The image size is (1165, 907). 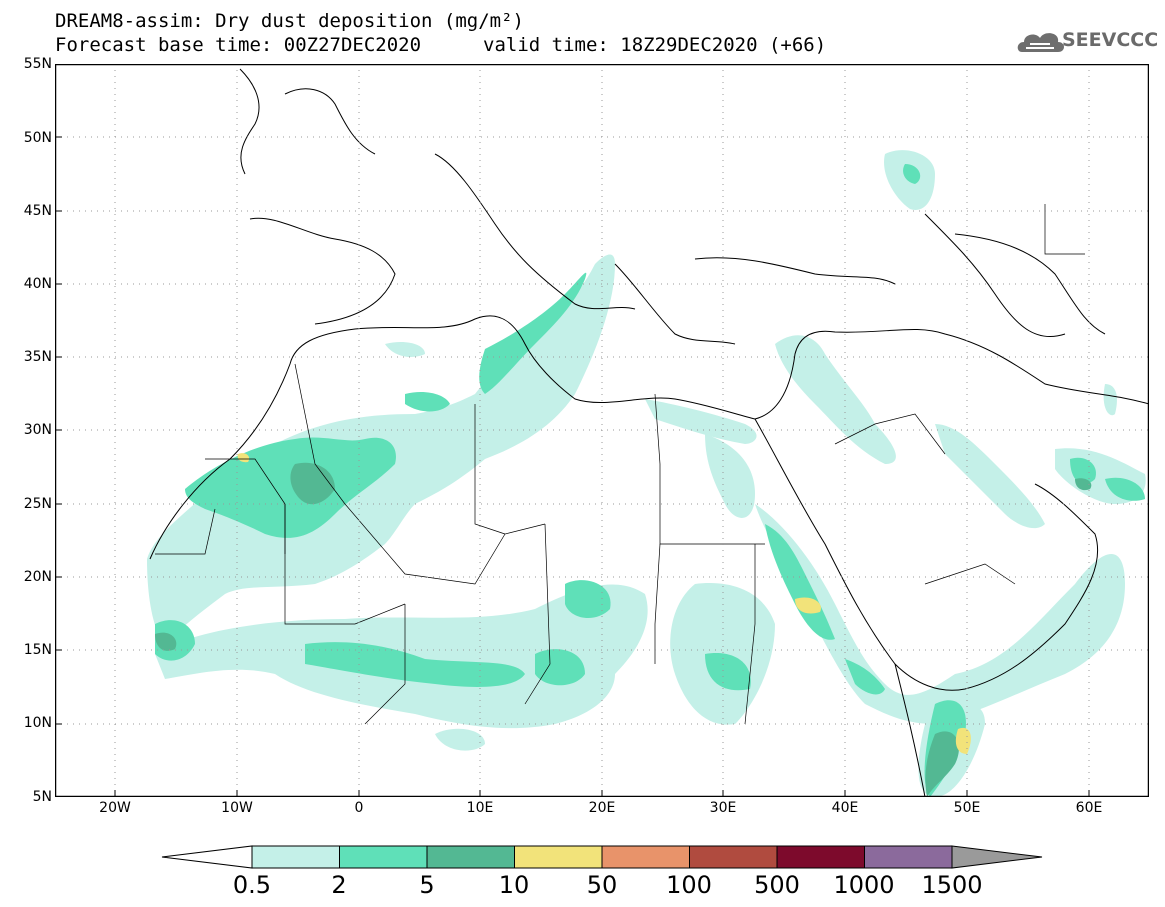 What do you see at coordinates (952, 885) in the screenshot?
I see `colorbar-label-1500: 1500` at bounding box center [952, 885].